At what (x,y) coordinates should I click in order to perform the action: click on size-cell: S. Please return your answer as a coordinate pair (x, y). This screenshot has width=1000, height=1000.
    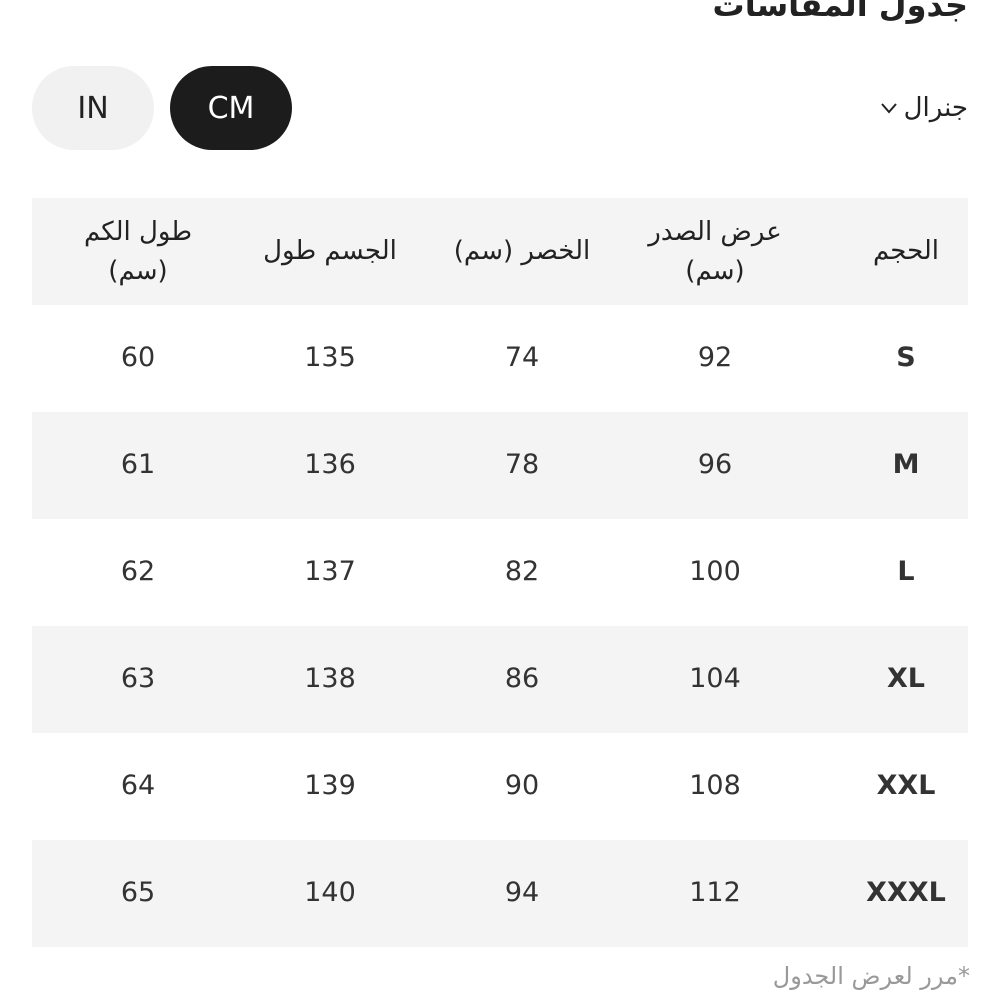
    Looking at the image, I should click on (906, 358).